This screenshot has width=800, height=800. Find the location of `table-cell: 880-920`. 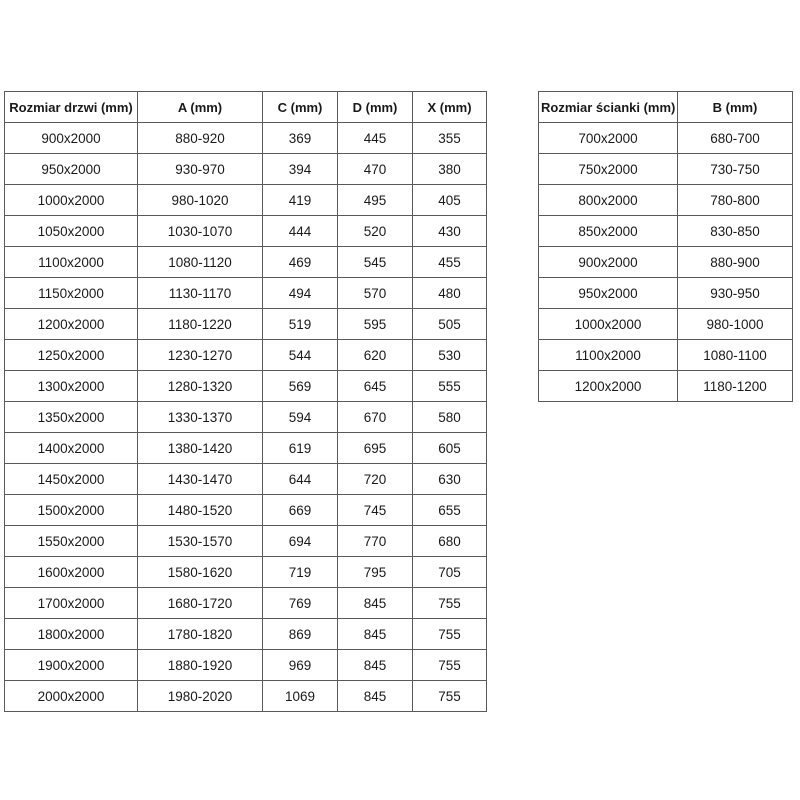

table-cell: 880-920 is located at coordinates (200, 138).